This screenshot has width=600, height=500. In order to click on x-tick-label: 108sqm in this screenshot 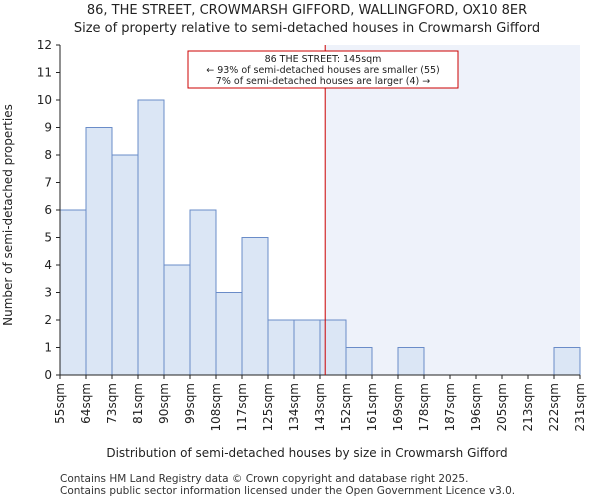, I will do `click(216, 407)`.